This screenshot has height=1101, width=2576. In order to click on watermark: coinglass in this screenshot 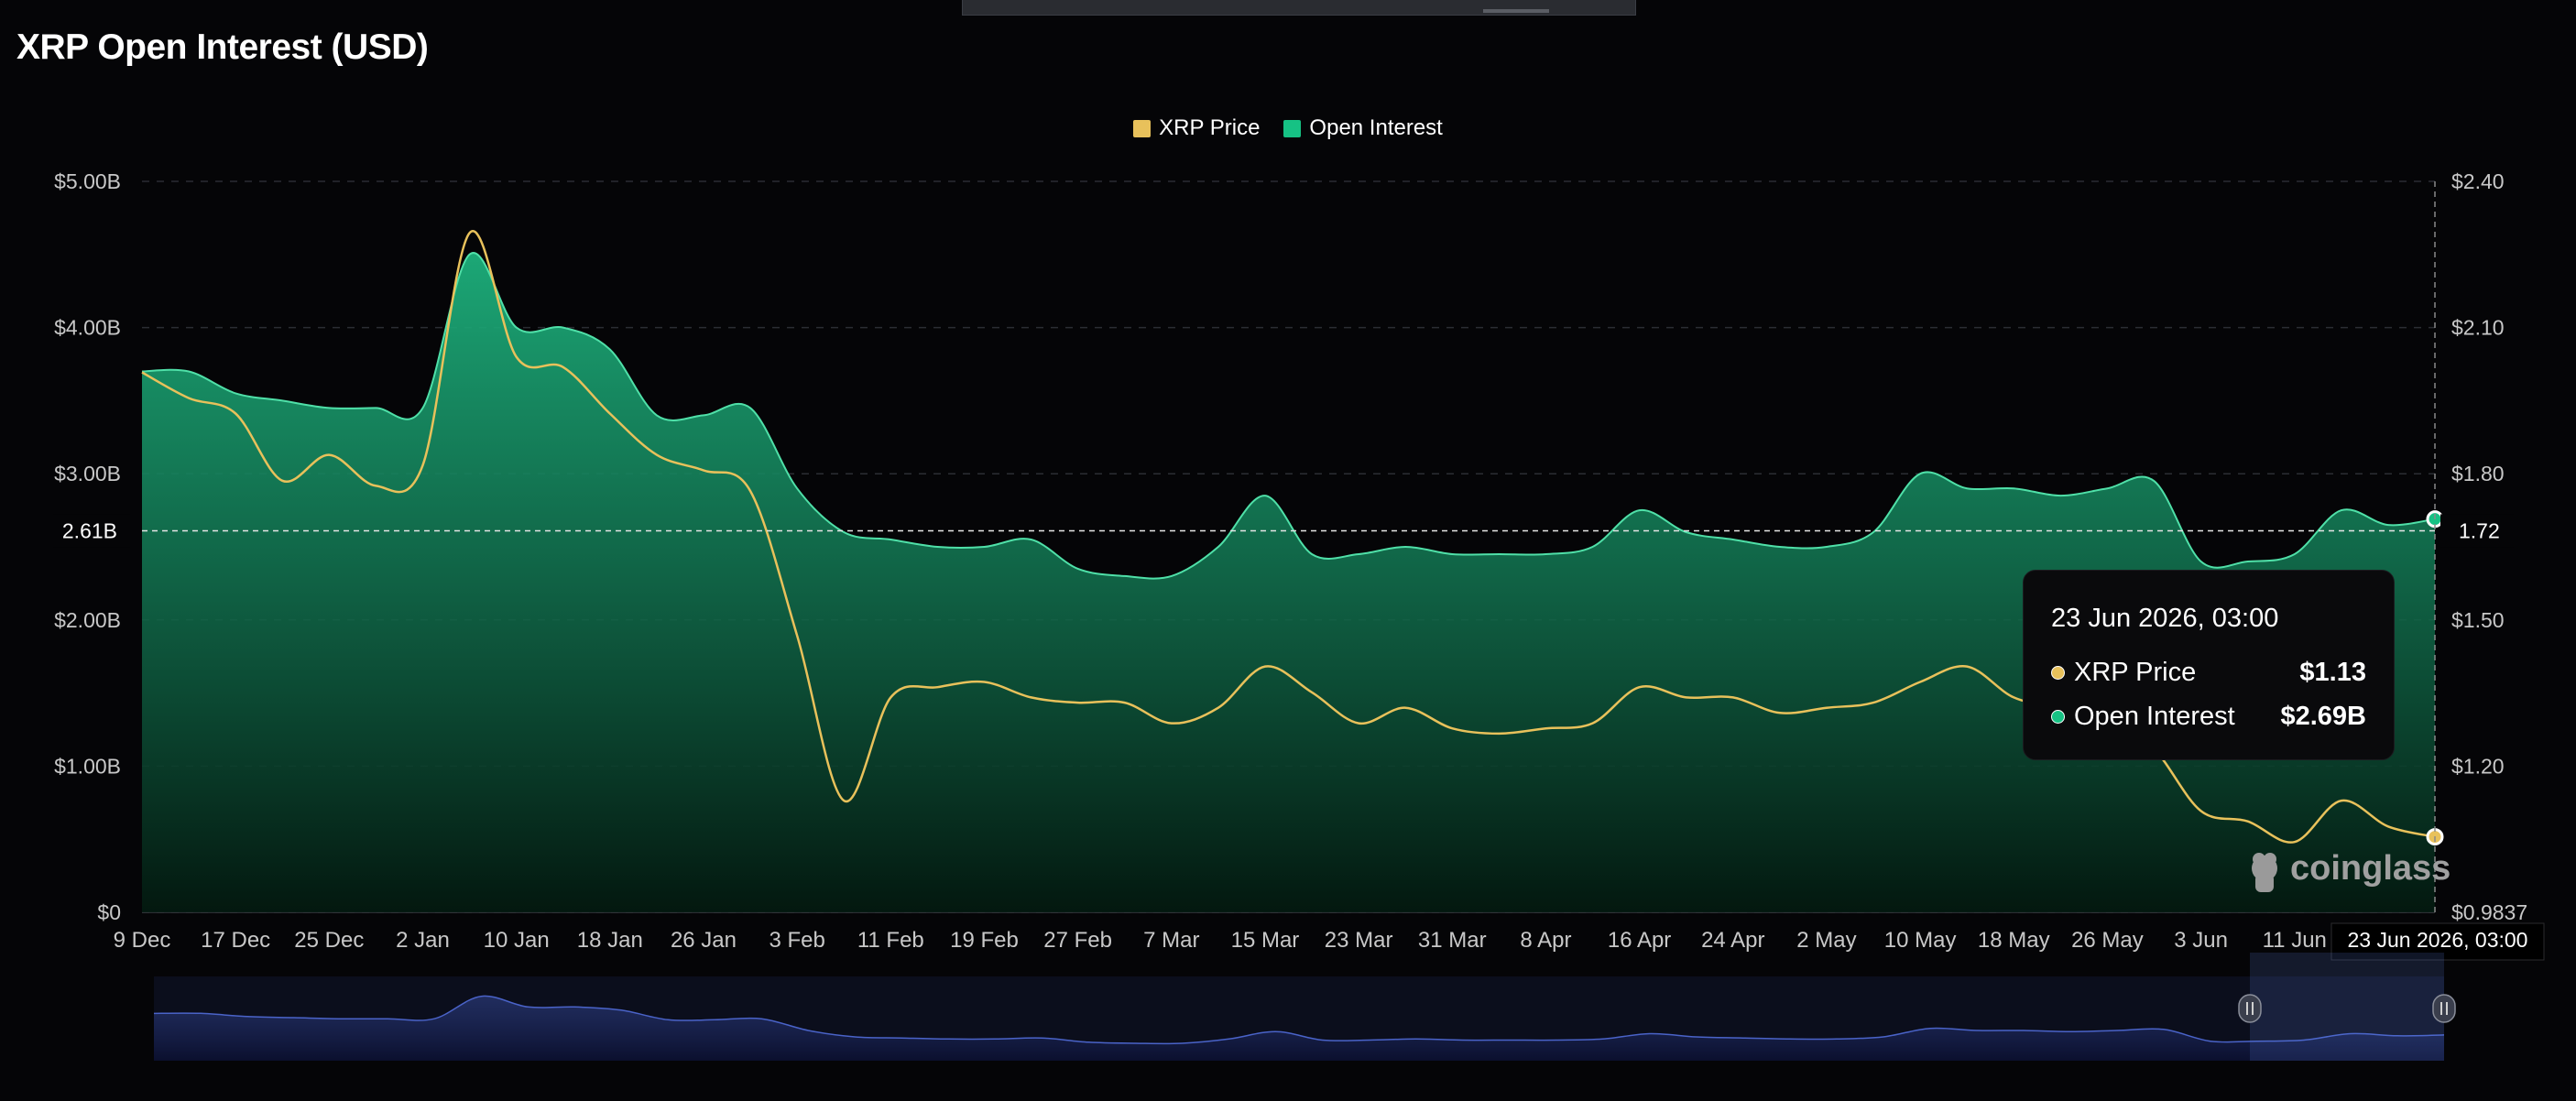, I will do `click(2351, 870)`.